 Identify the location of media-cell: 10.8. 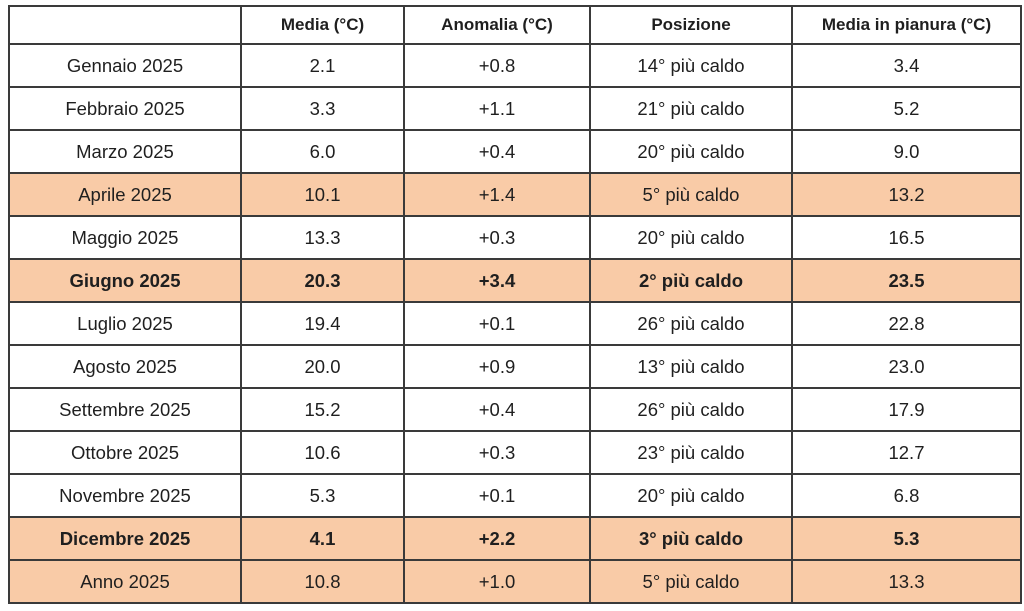
(322, 581).